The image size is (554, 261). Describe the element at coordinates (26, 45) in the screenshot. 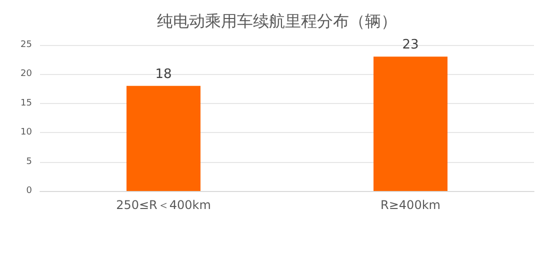

I see `y-tick-label: 25` at that location.